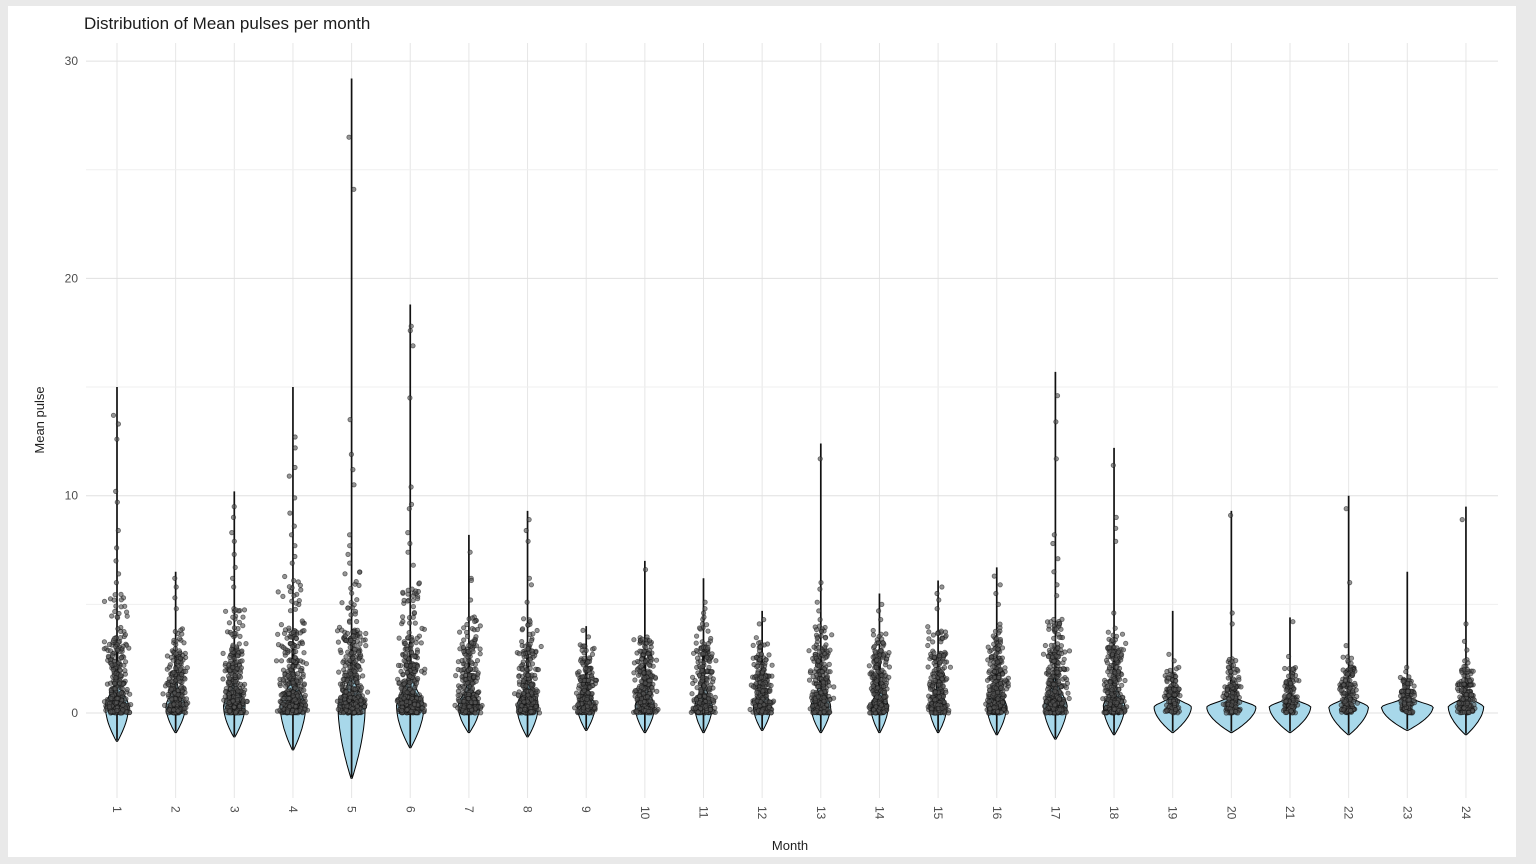  What do you see at coordinates (791, 813) in the screenshot?
I see `x-axis-tick-labels: 1 2 3 4 5 6 7 8 9 10 11 12 13 14 15 16 17 18 19 20 21 22 23 24` at bounding box center [791, 813].